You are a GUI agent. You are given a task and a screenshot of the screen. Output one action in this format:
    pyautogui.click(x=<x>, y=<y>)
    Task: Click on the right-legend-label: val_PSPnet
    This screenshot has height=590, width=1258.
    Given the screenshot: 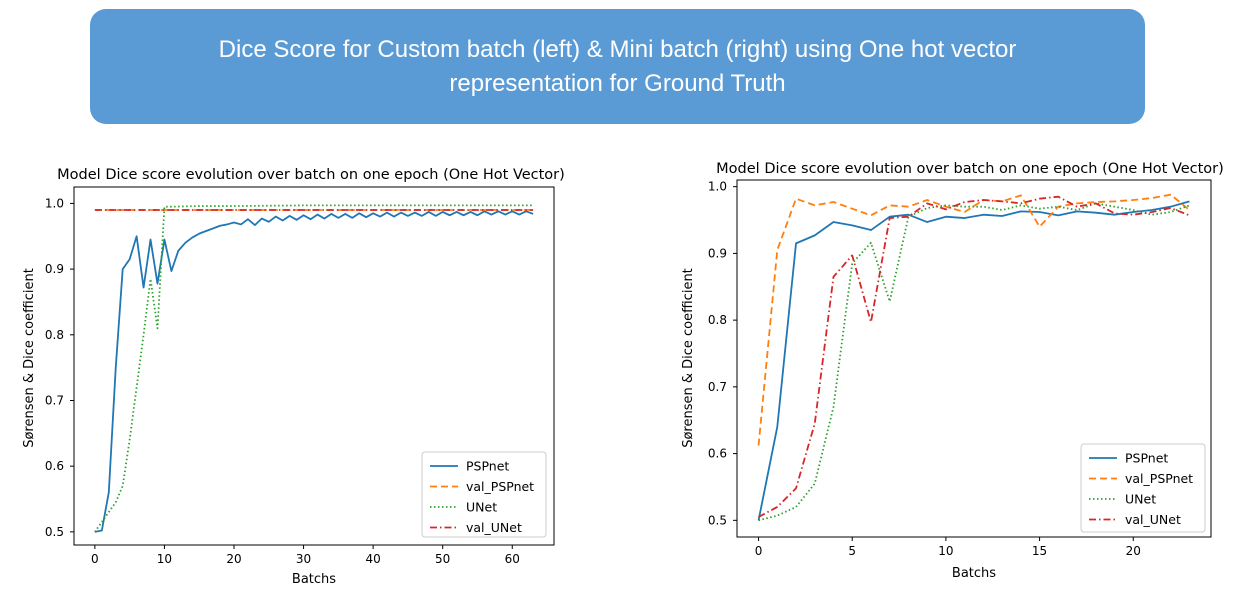 What is the action you would take?
    pyautogui.click(x=1159, y=478)
    